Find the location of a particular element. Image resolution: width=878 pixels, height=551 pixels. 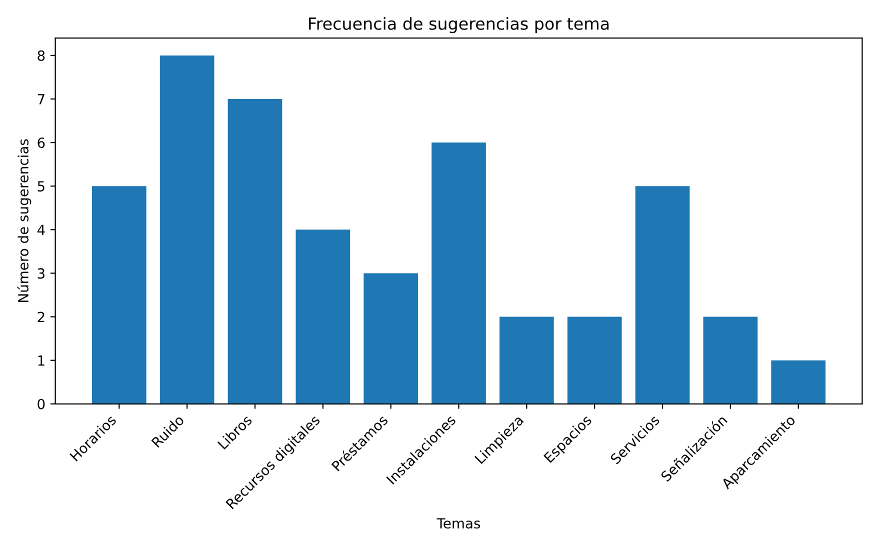

chart-title: Frecuencia de sugerencias por tema is located at coordinates (459, 25).